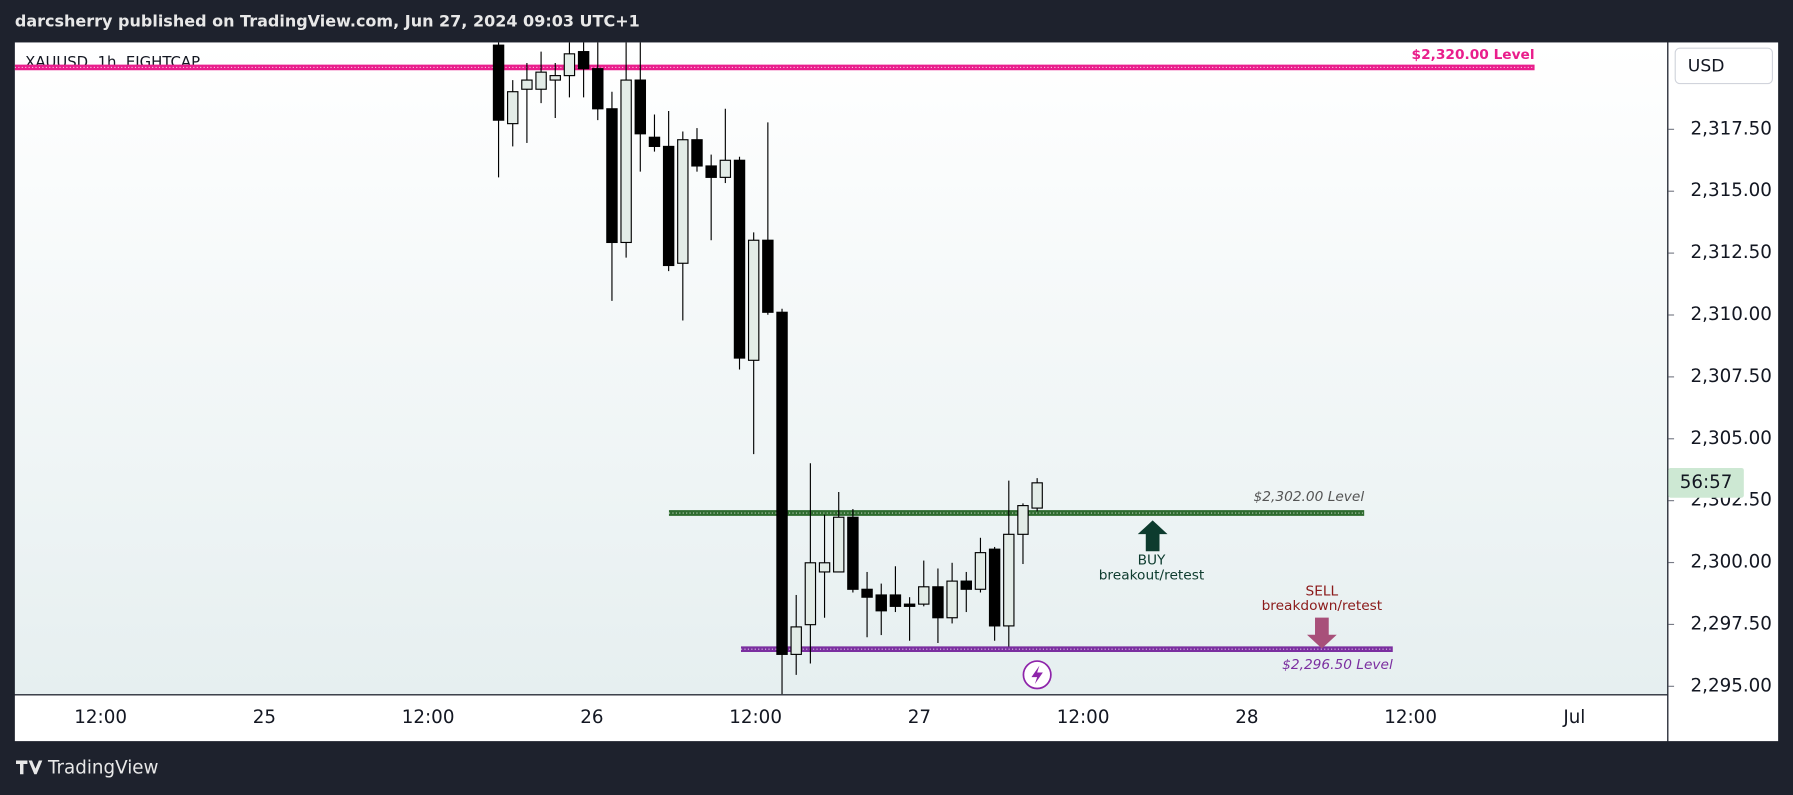  Describe the element at coordinates (1037, 674) in the screenshot. I see `event-icon-bolt` at that location.